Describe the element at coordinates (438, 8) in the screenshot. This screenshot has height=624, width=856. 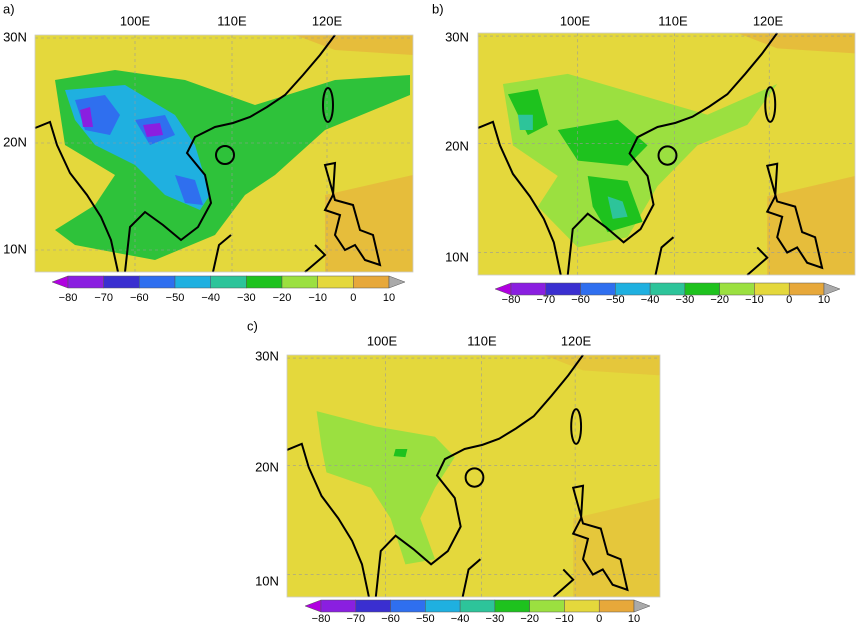
I see `panel-label: b)` at that location.